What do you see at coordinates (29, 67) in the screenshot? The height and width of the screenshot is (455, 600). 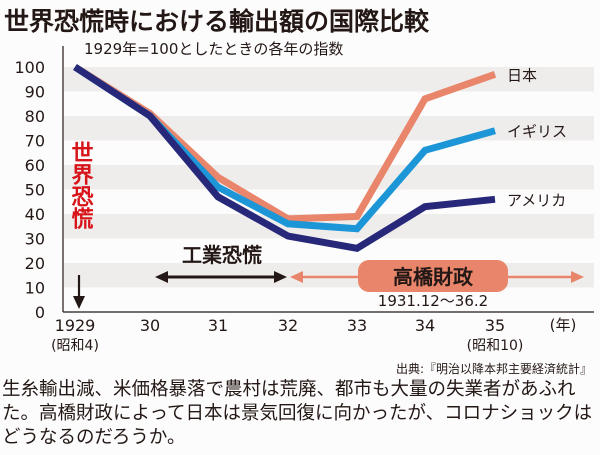 I see `y-tick-label: 100` at bounding box center [29, 67].